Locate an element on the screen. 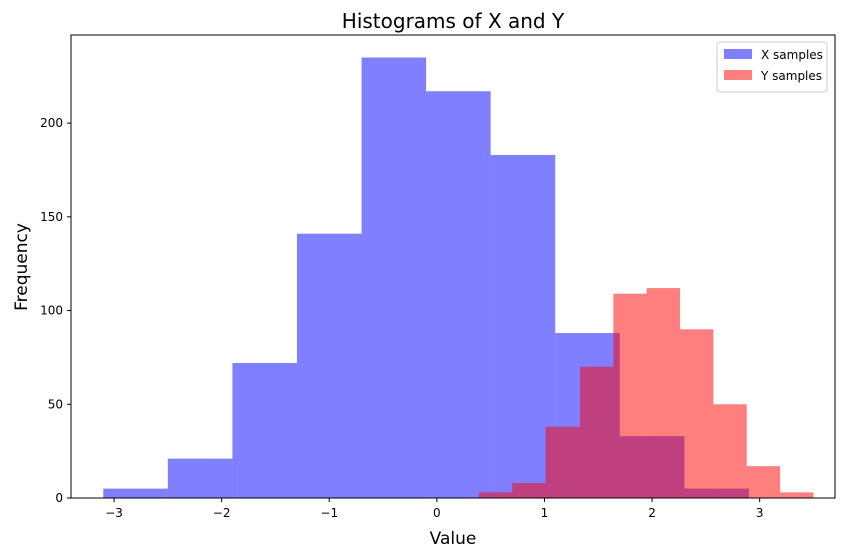 The image size is (855, 560). x-tick-label: −1 is located at coordinates (329, 513).